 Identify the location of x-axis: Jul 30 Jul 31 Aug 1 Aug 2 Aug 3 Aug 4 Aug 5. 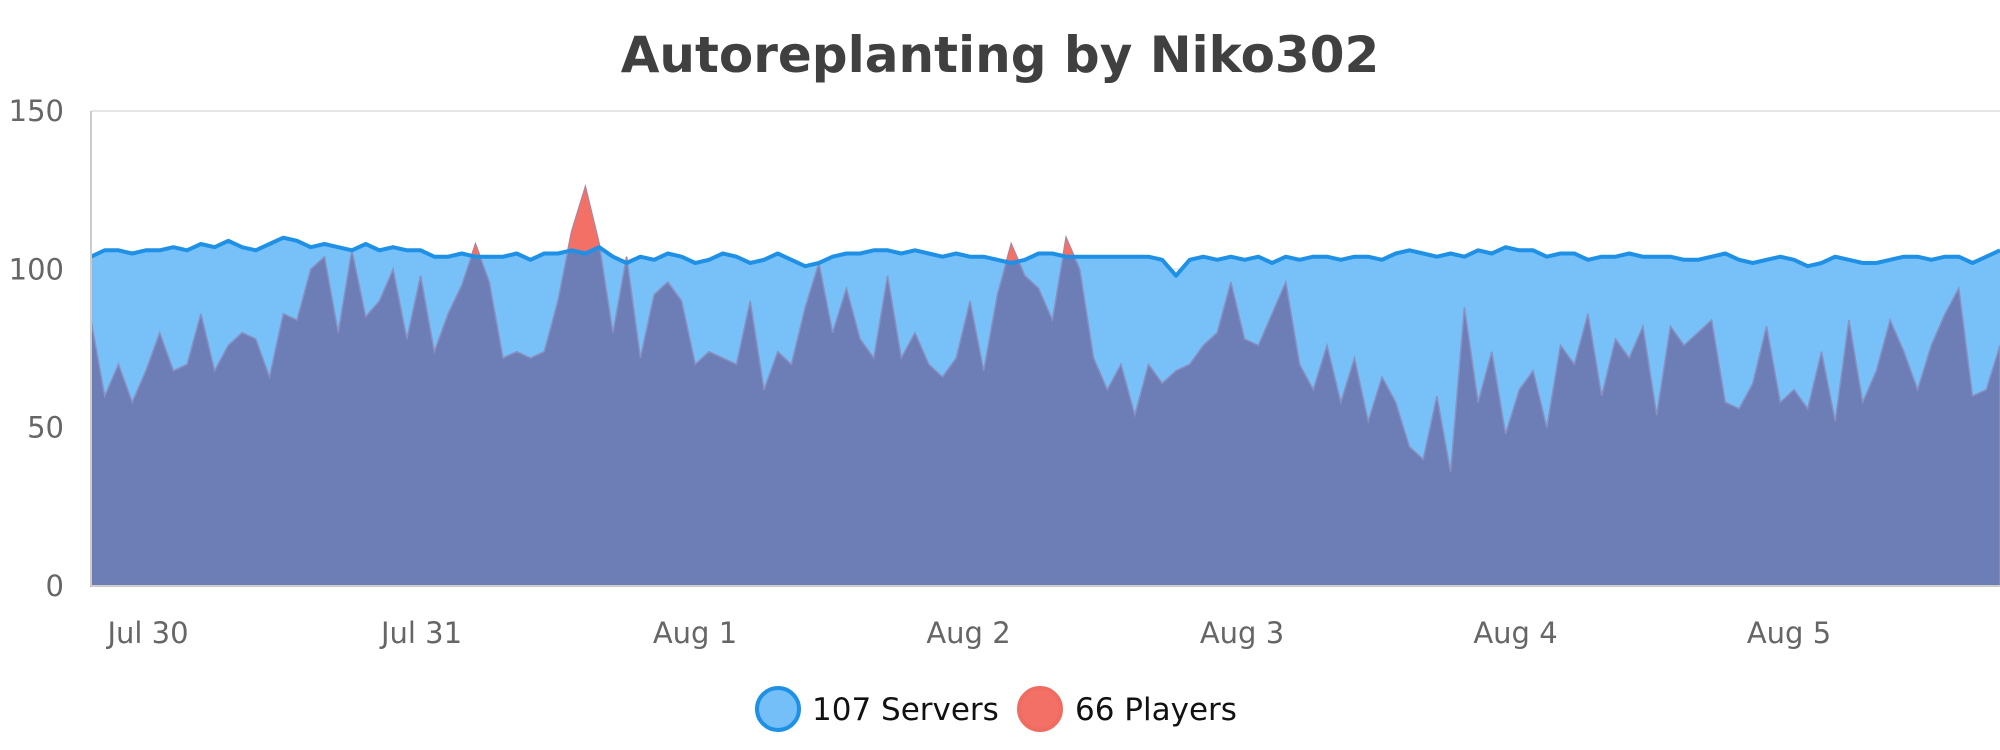
(968, 633).